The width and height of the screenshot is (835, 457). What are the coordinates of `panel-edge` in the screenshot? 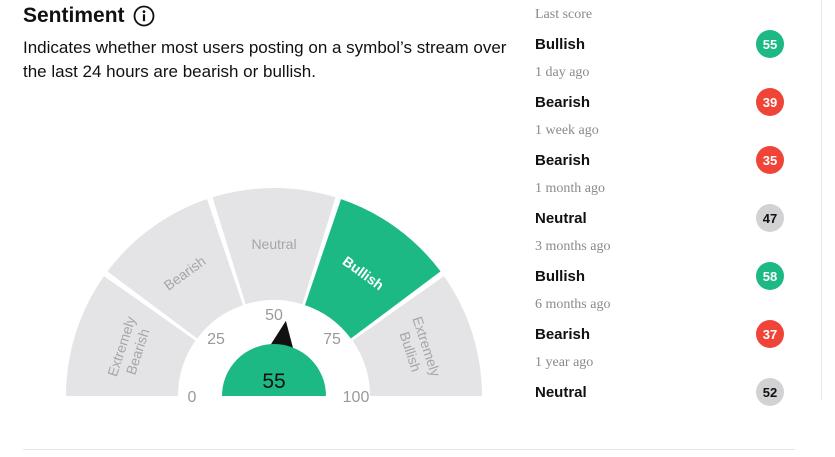 It's located at (821, 200).